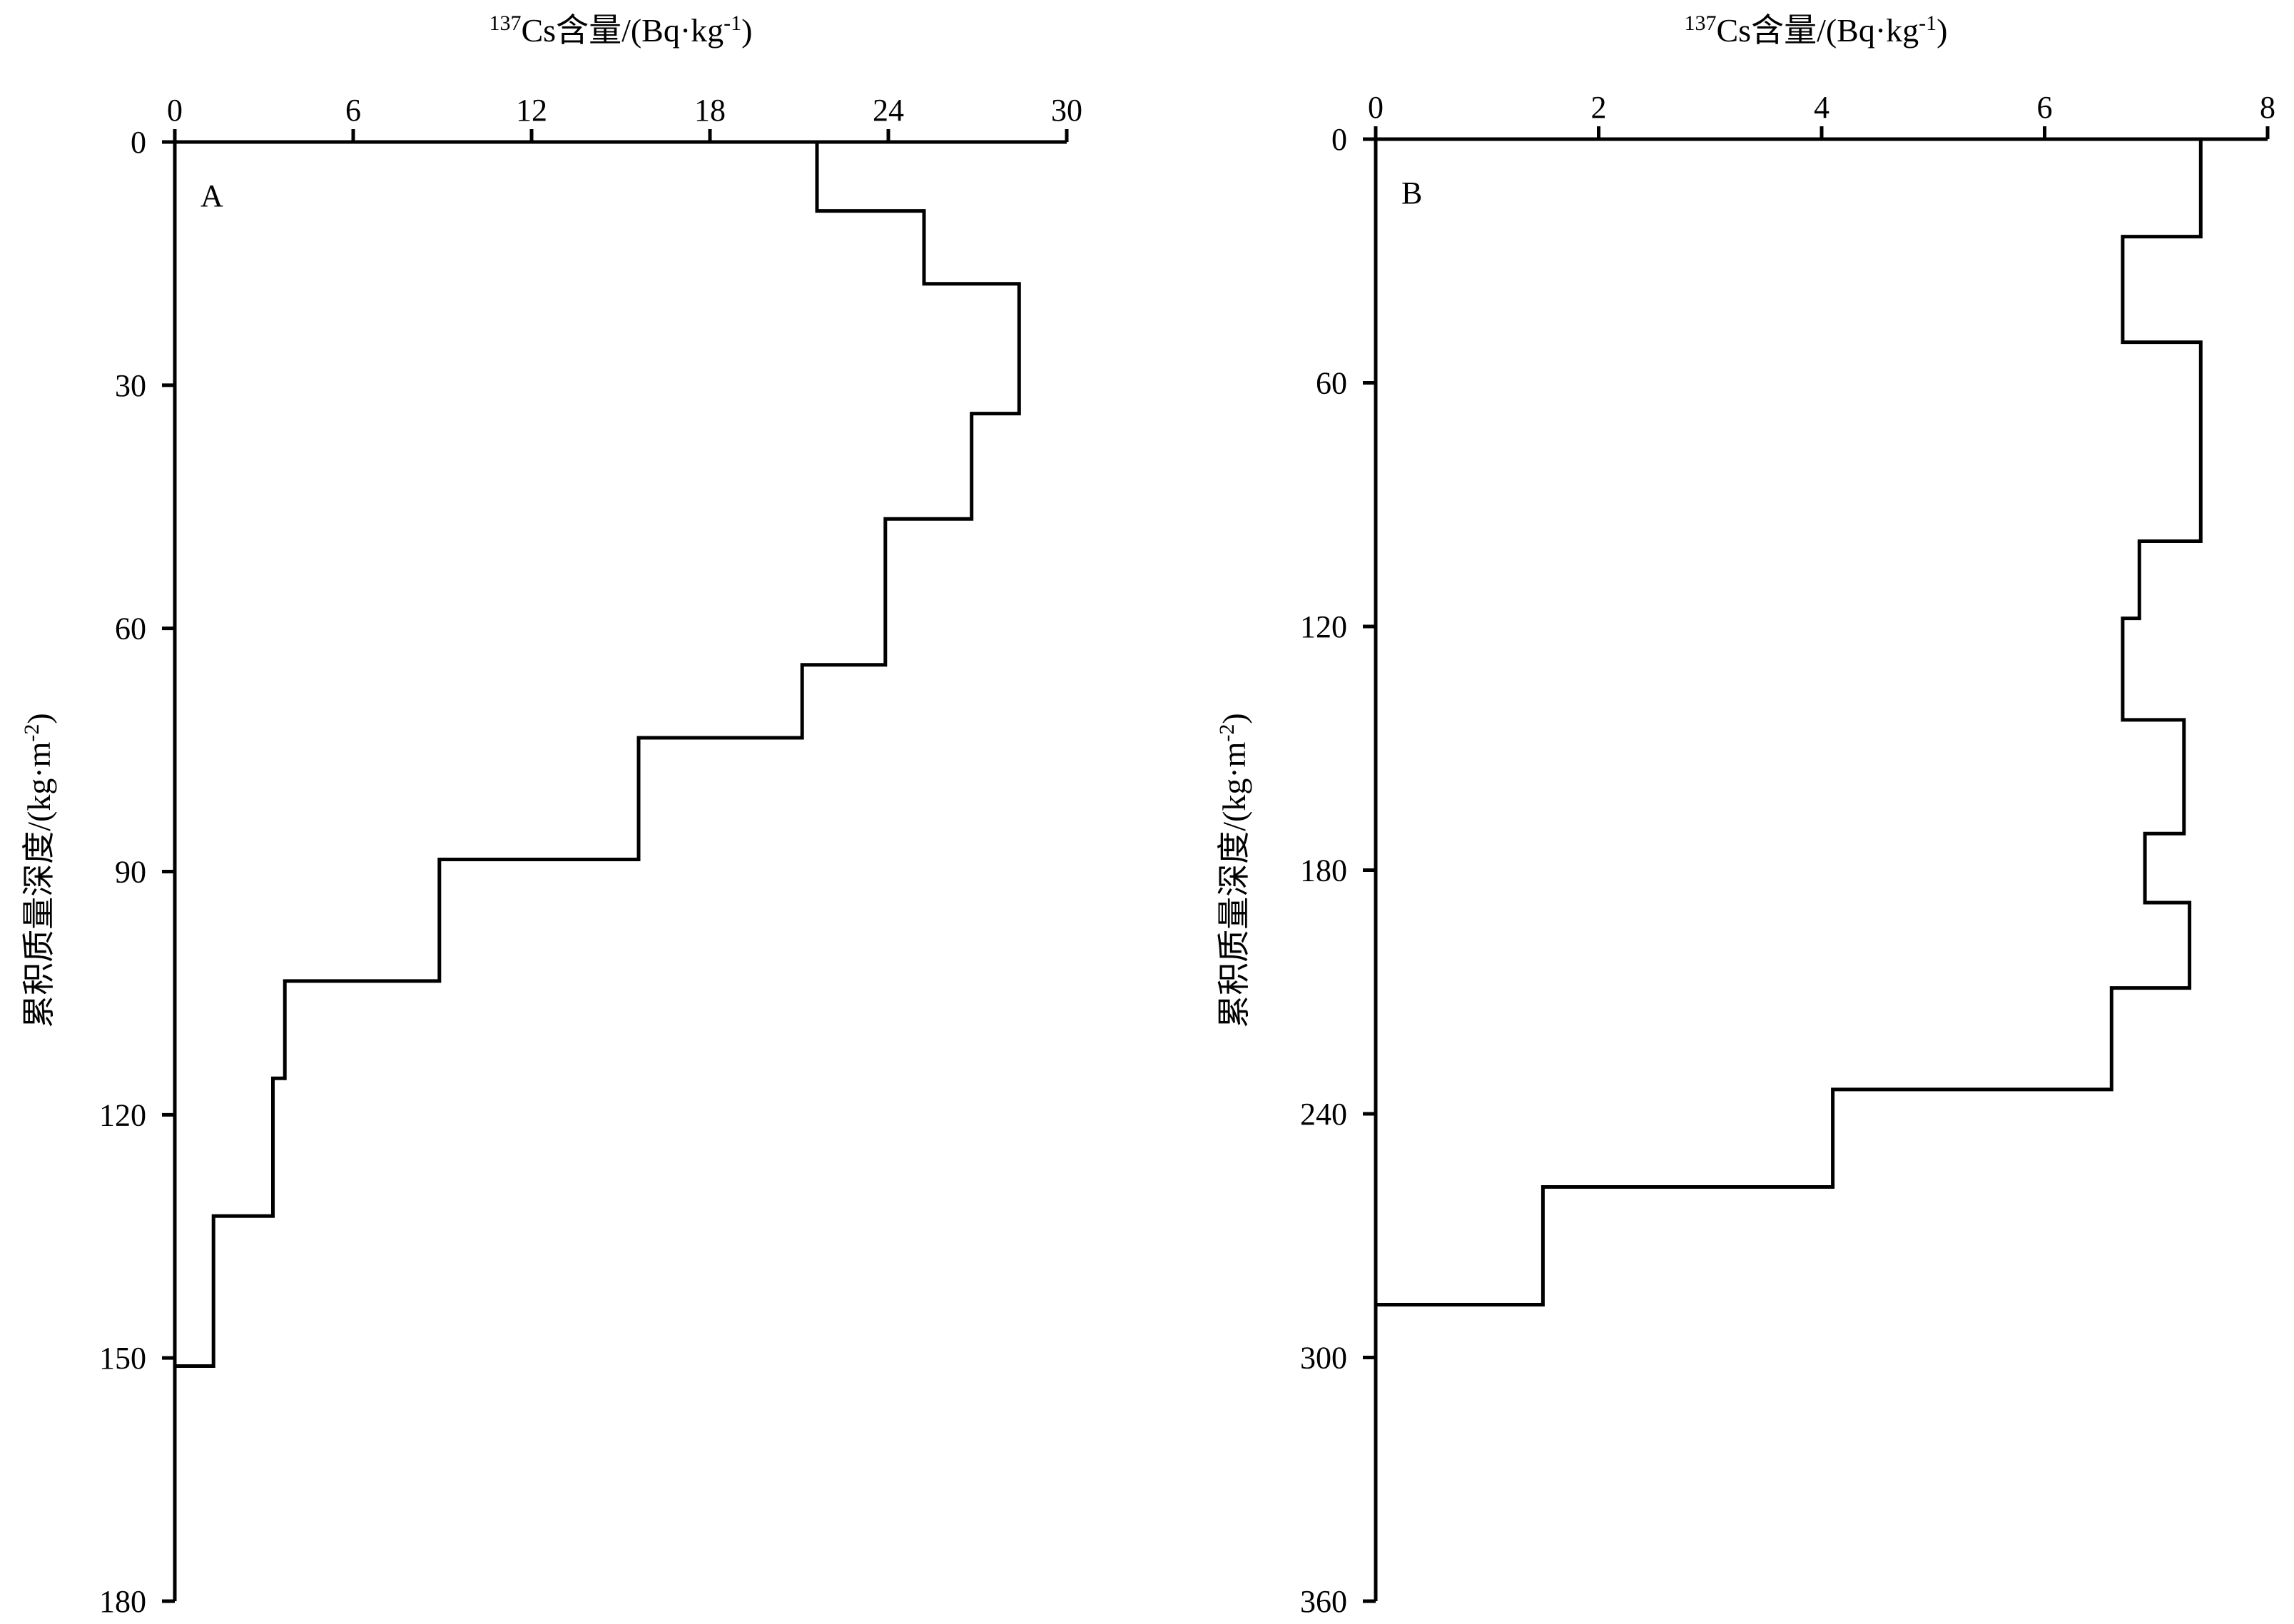 This screenshot has height=1624, width=2294. Describe the element at coordinates (1066, 110) in the screenshot. I see `x-tick-label: 30` at that location.